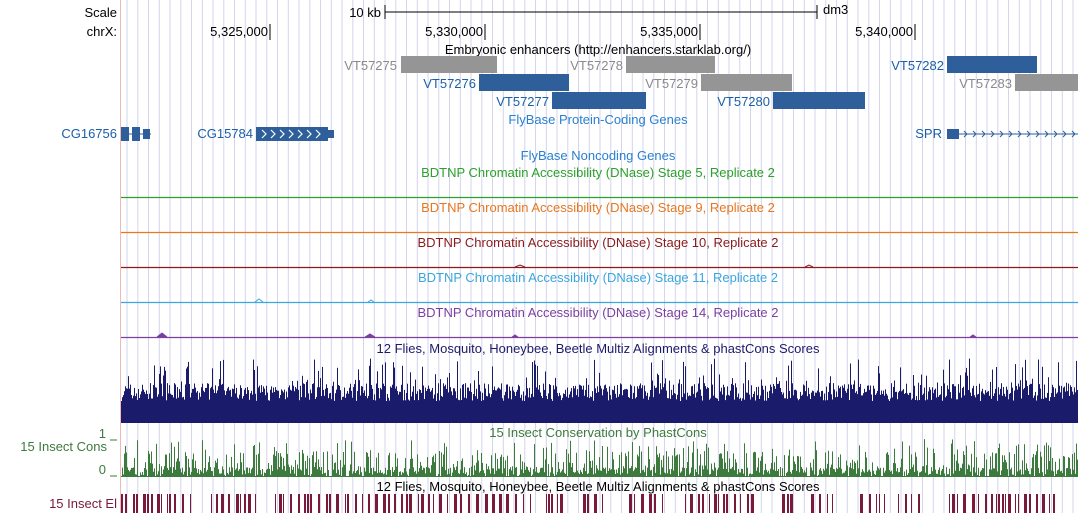 Image resolution: width=1078 pixels, height=513 pixels. Describe the element at coordinates (225, 133) in the screenshot. I see `gene-label-cg15784: CG15784` at that location.